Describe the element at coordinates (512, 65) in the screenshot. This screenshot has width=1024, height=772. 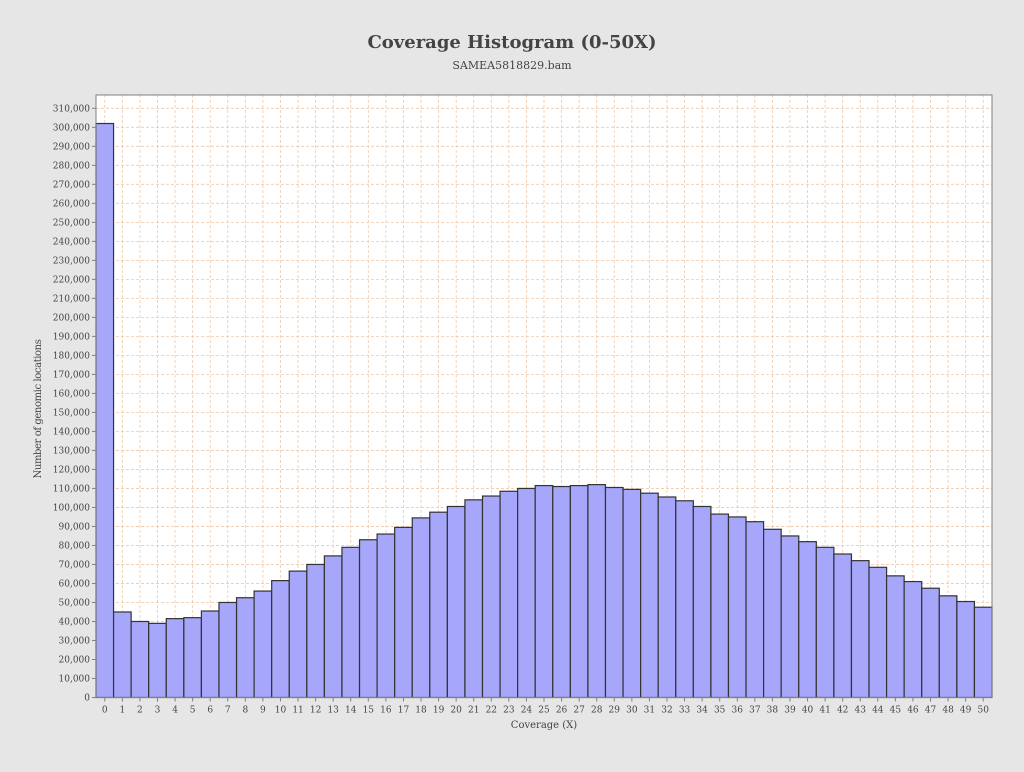
I see `chart-subtitle: SAMEA5818829.bam` at that location.